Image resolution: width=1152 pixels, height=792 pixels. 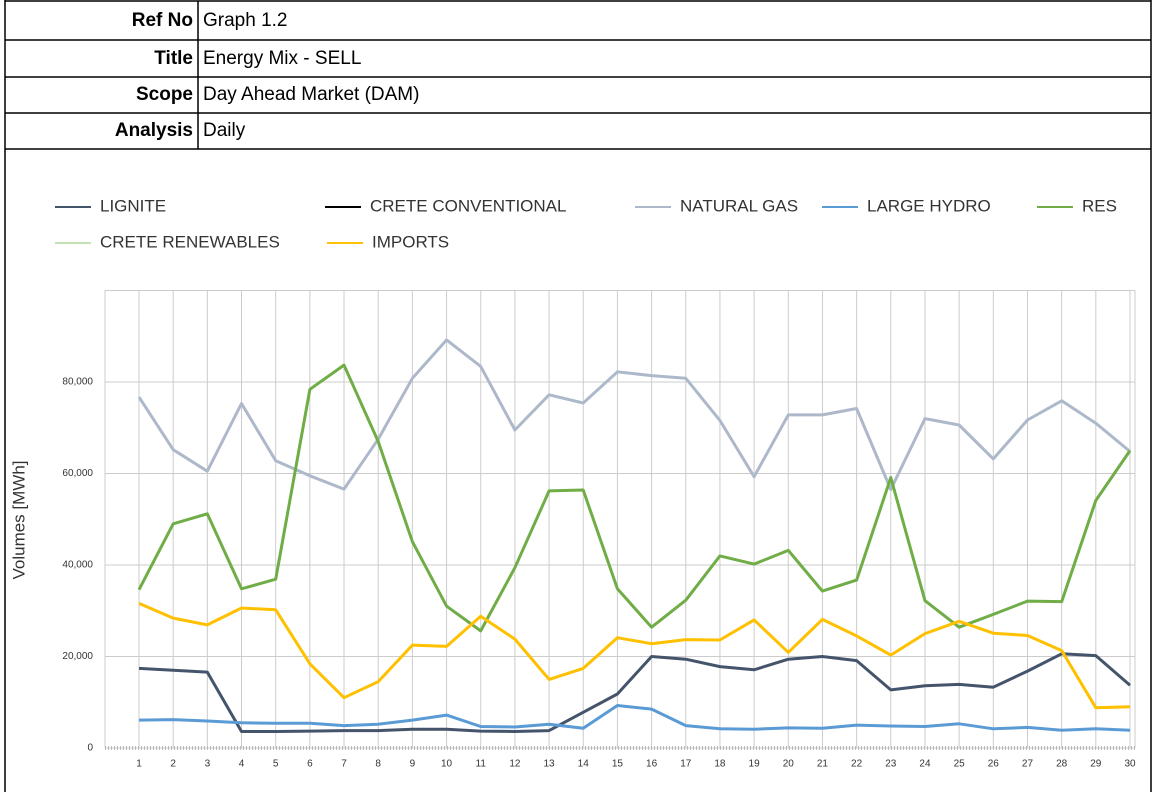 What do you see at coordinates (468, 205) in the screenshot?
I see `legend-label: CRETE CONVENTIONAL` at bounding box center [468, 205].